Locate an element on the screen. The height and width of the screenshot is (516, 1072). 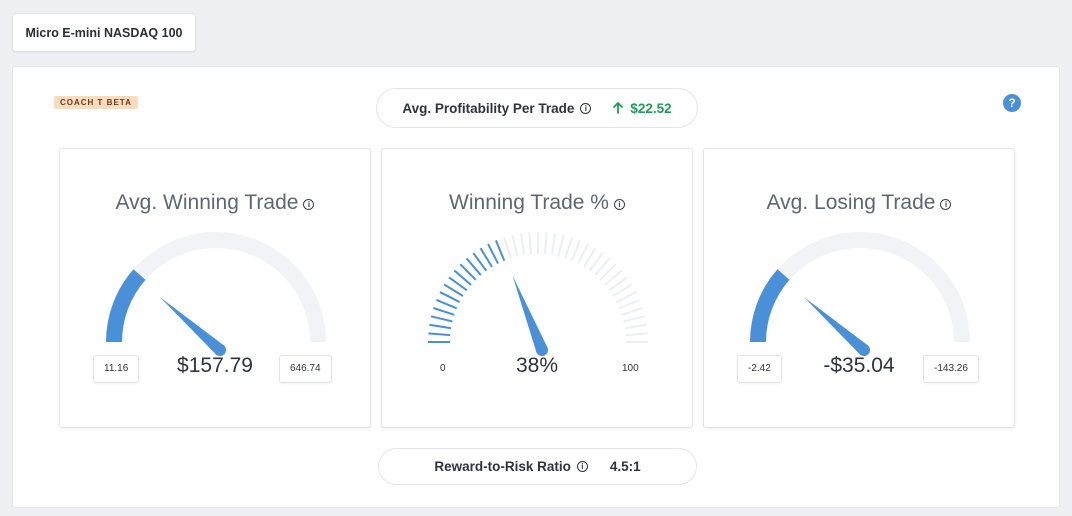
coach-beta-badge: COACH T BETA is located at coordinates (96, 102).